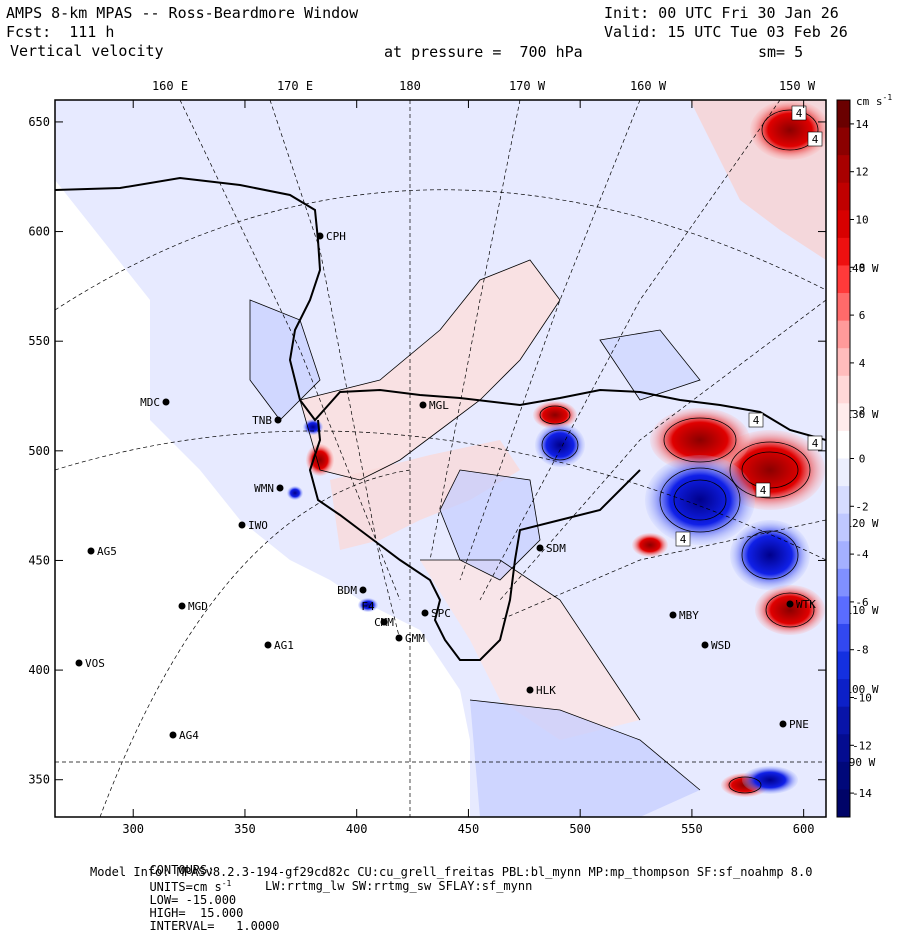  What do you see at coordinates (580, 829) in the screenshot?
I see `x-tick-label: 500` at bounding box center [580, 829].